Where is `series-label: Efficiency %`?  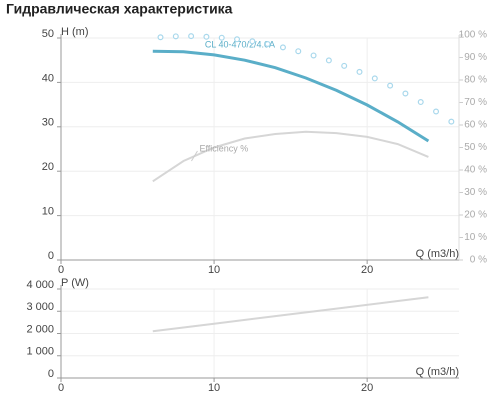
series-label: Efficiency % is located at coordinates (223, 148).